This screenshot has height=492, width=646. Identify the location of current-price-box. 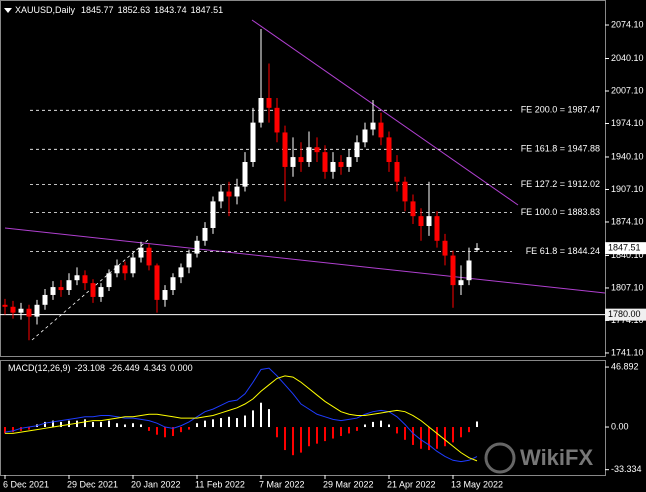
(625, 248).